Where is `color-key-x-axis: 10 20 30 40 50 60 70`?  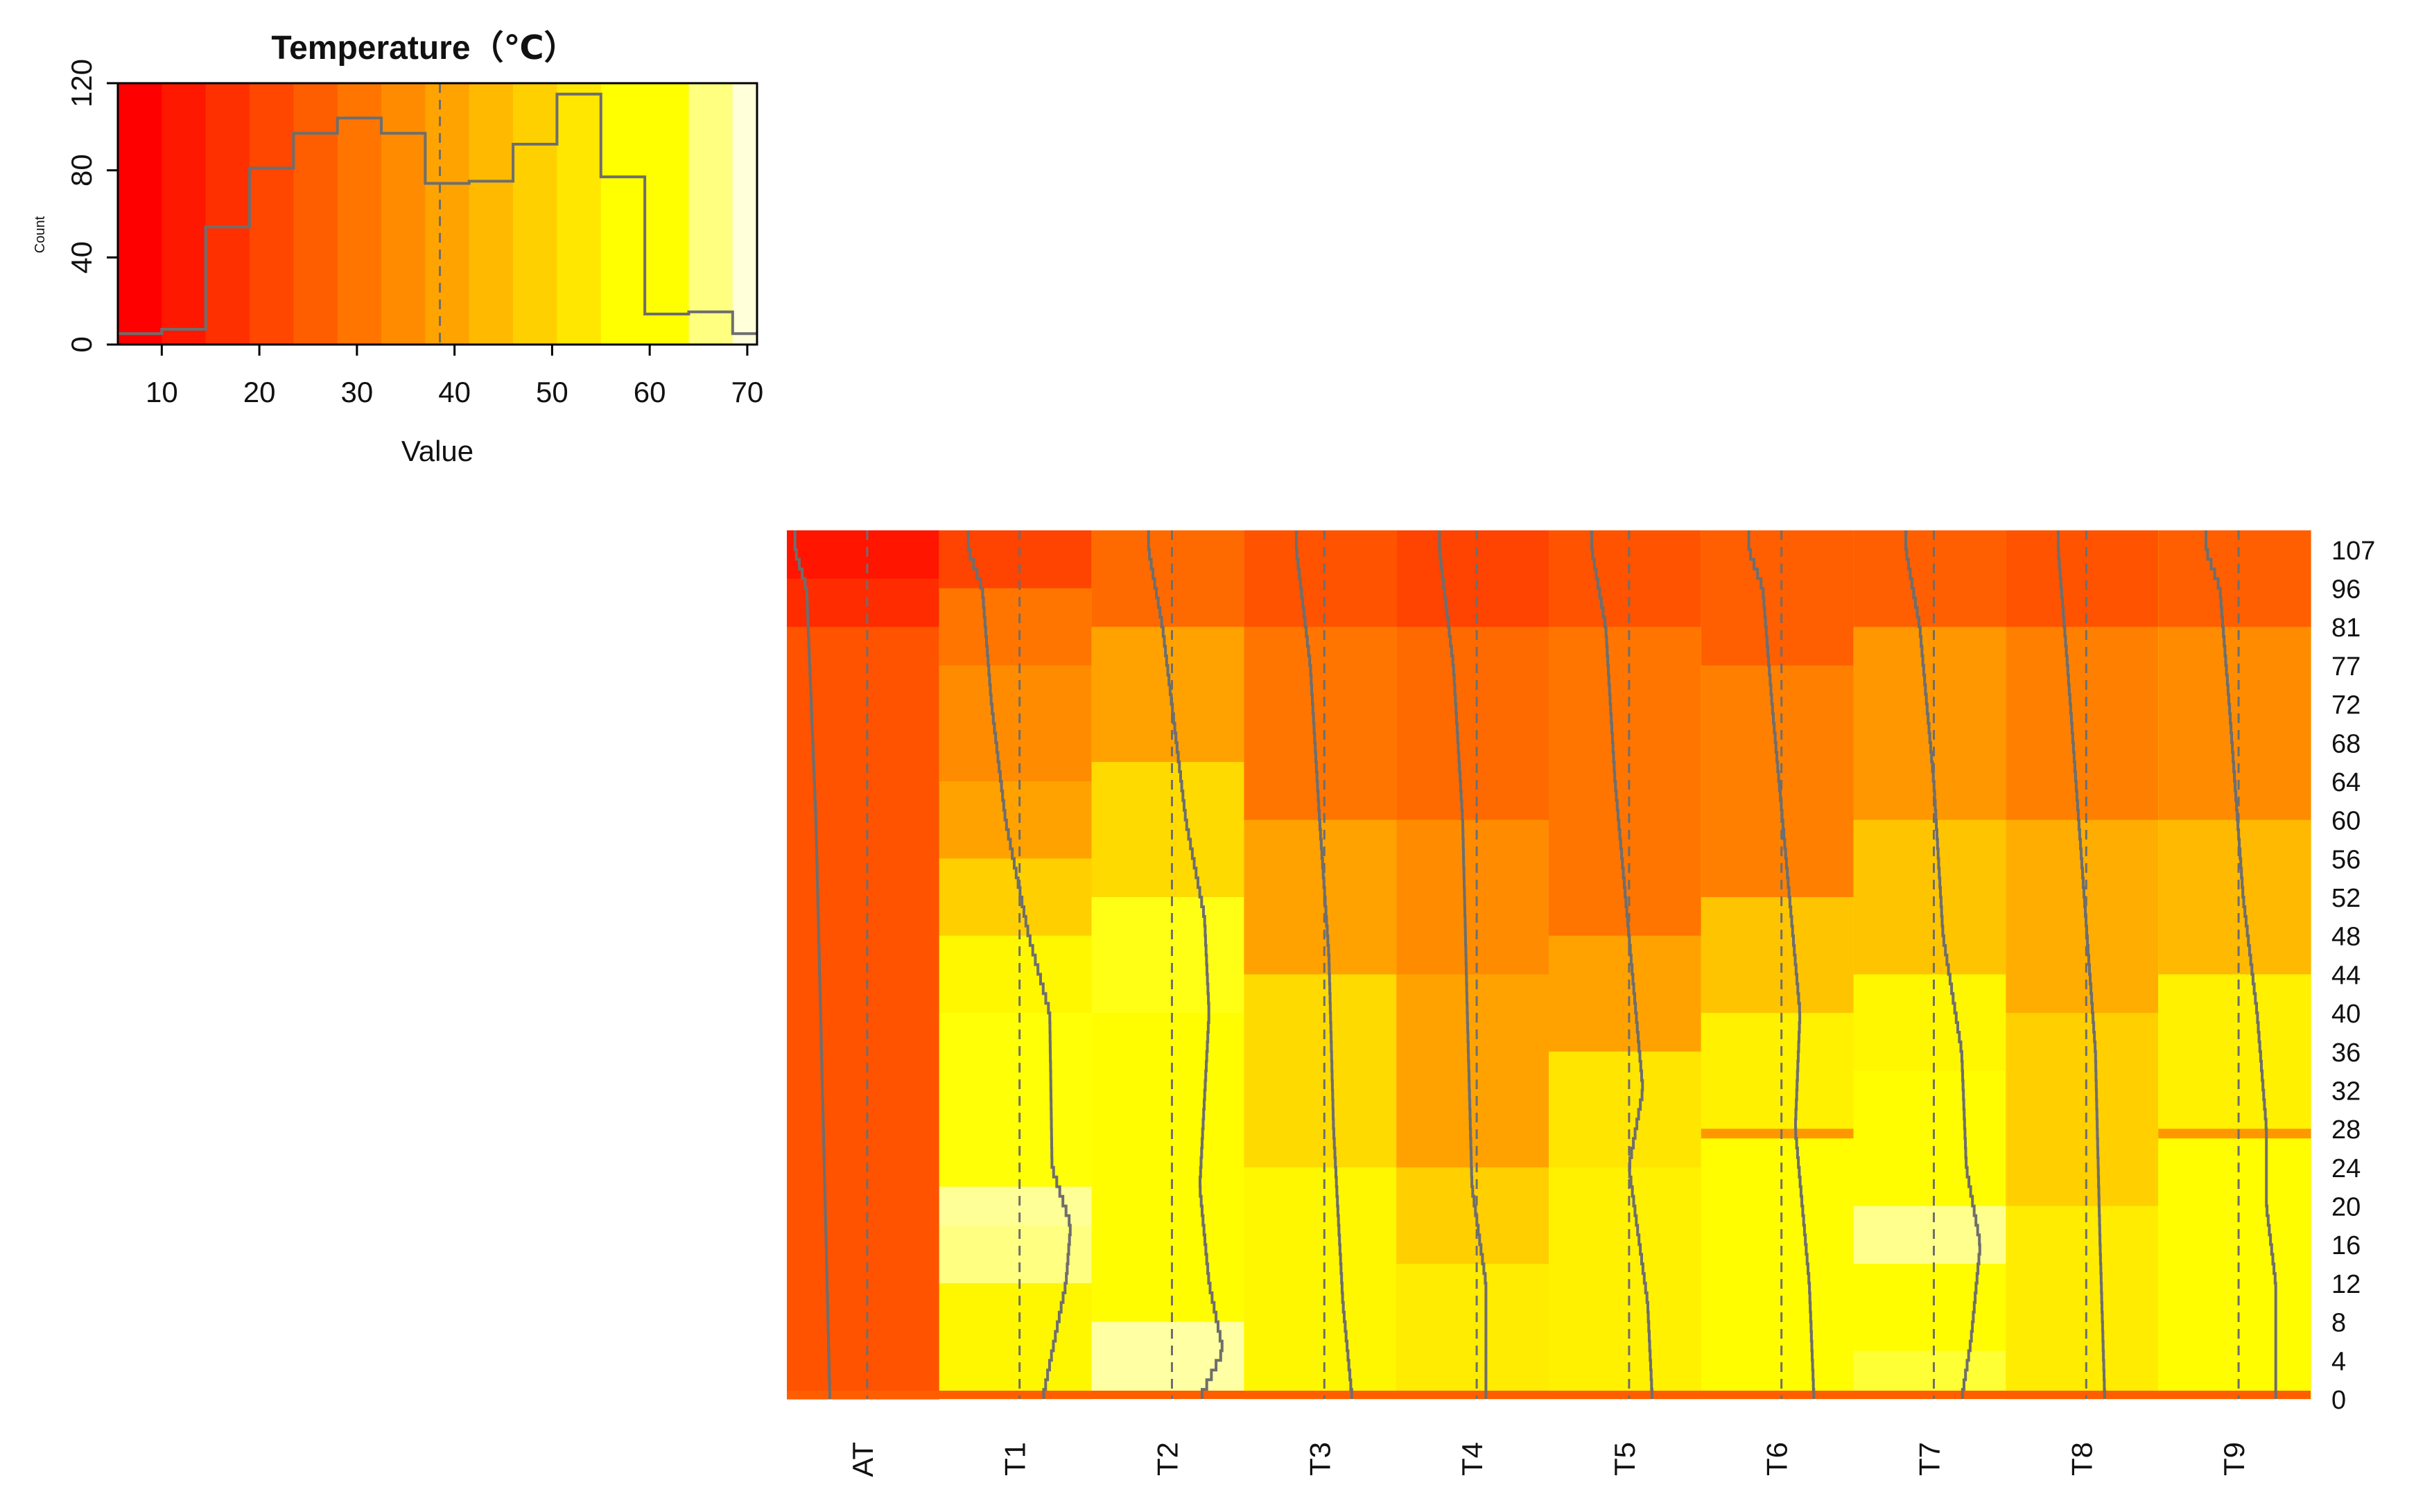 color-key-x-axis: 10 20 30 40 50 60 70 is located at coordinates (454, 376).